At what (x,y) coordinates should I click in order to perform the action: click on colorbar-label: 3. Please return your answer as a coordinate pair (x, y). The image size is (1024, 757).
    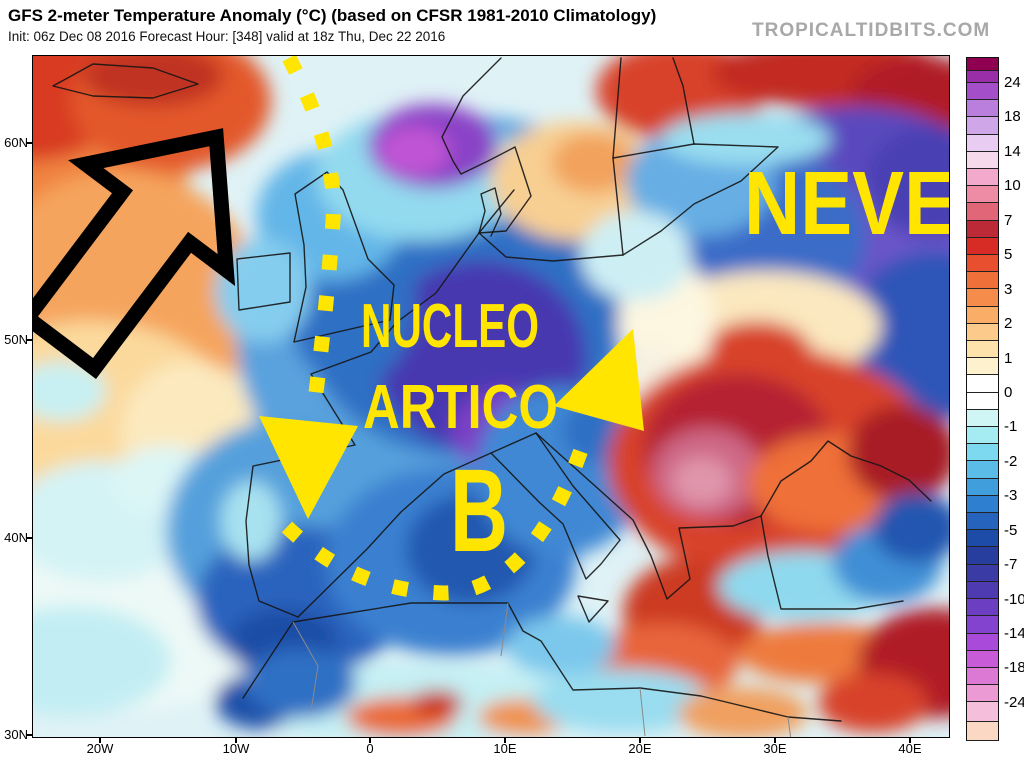
    Looking at the image, I should click on (1008, 289).